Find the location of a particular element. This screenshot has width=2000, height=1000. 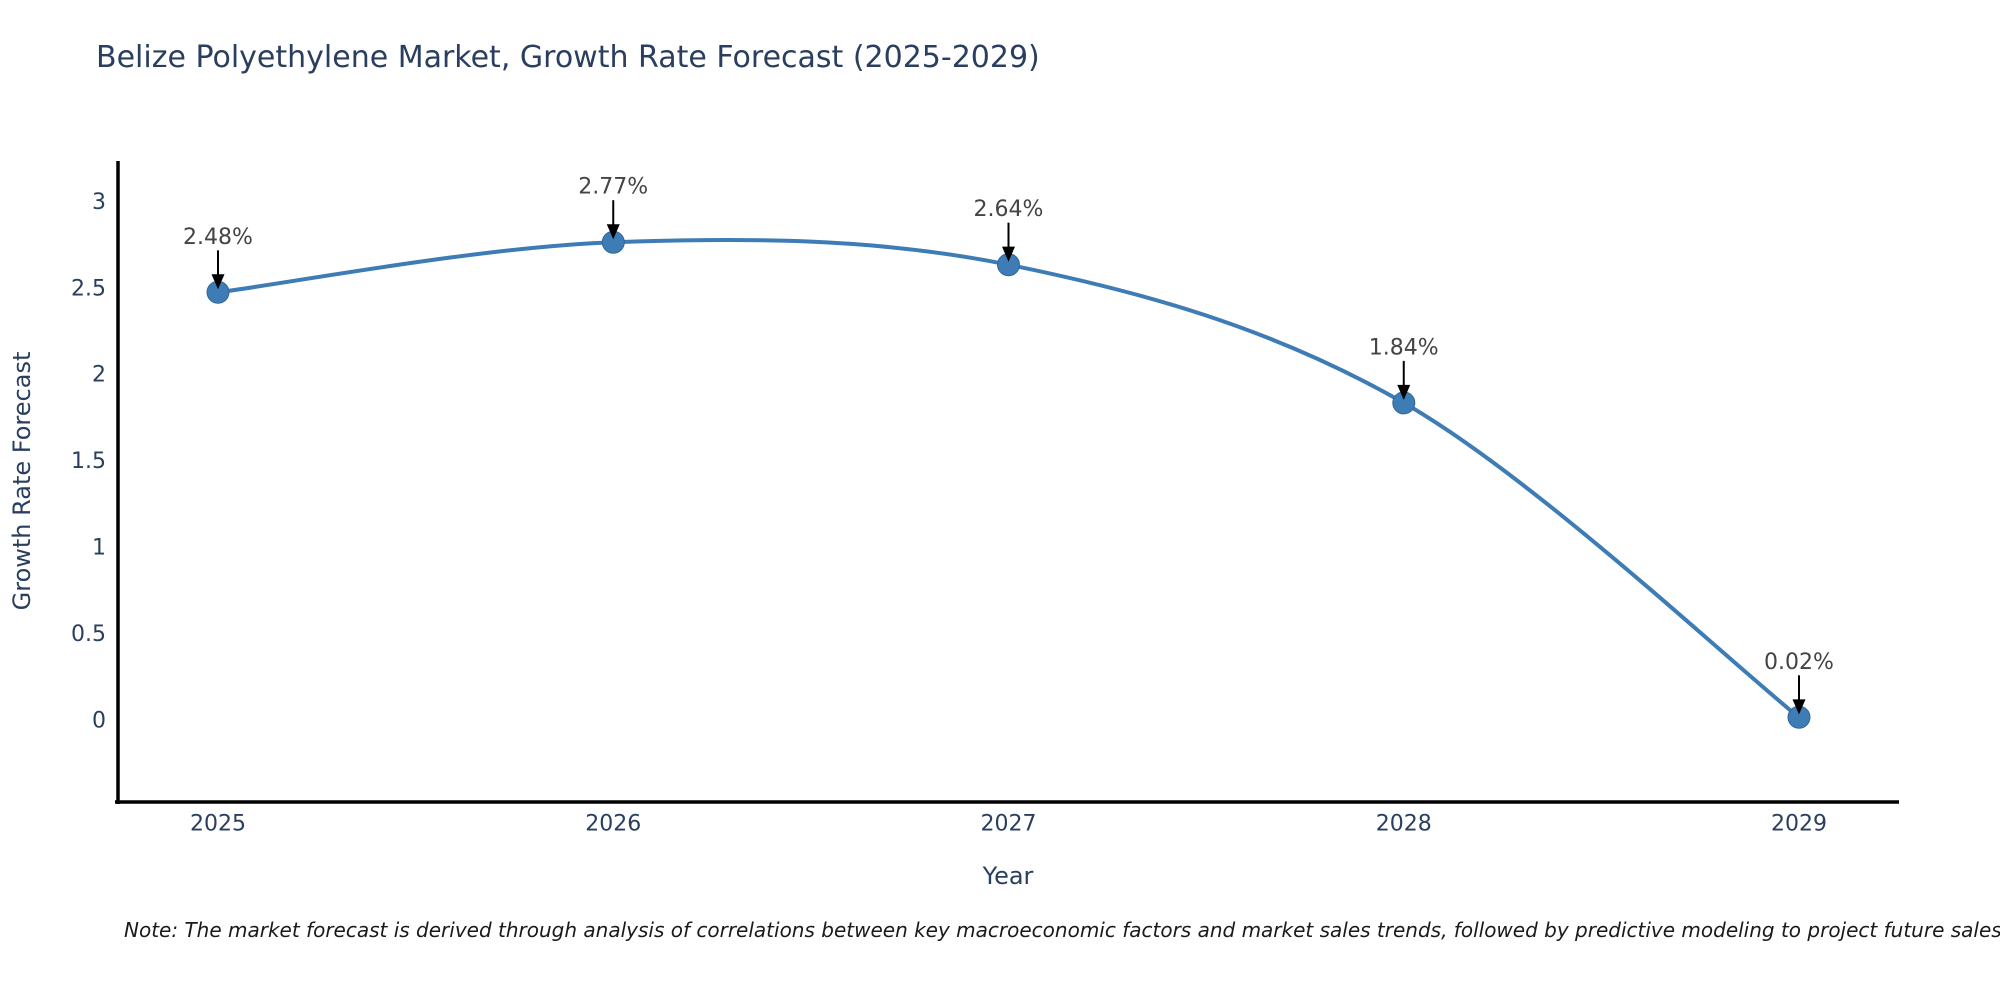

y-tick-label: 1.5 is located at coordinates (88, 461).